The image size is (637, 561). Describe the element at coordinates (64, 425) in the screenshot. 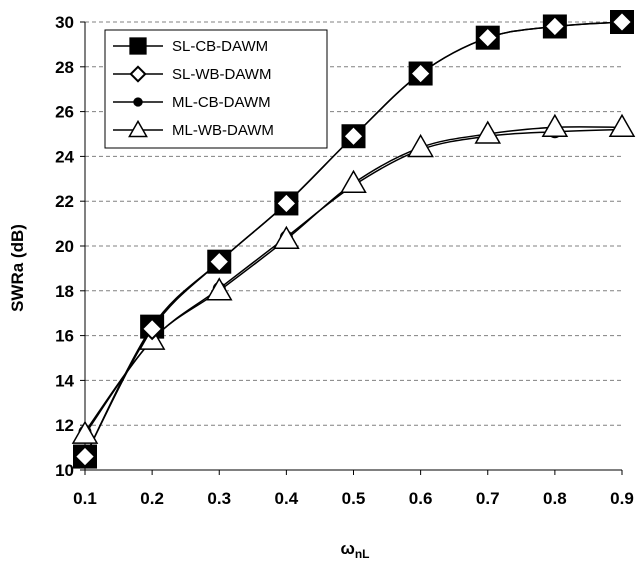

I see `y-tick-label: 12` at that location.